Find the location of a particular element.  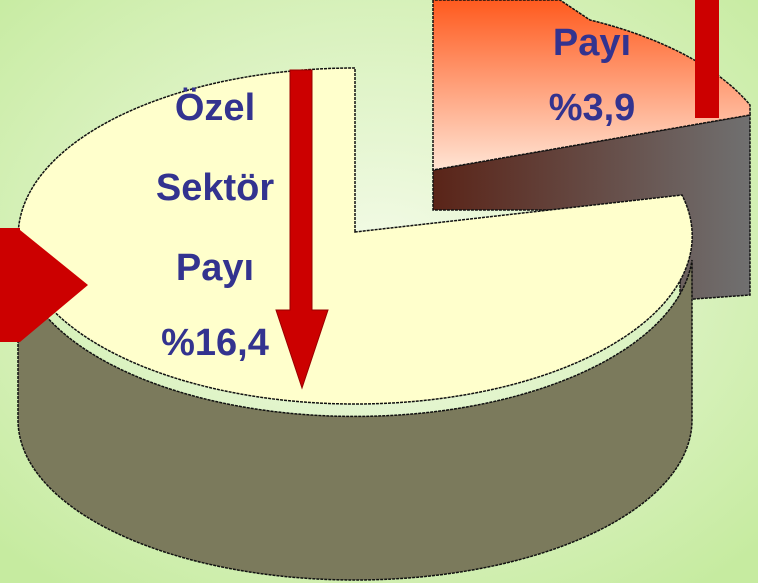

label-line: Sektör is located at coordinates (215, 188).